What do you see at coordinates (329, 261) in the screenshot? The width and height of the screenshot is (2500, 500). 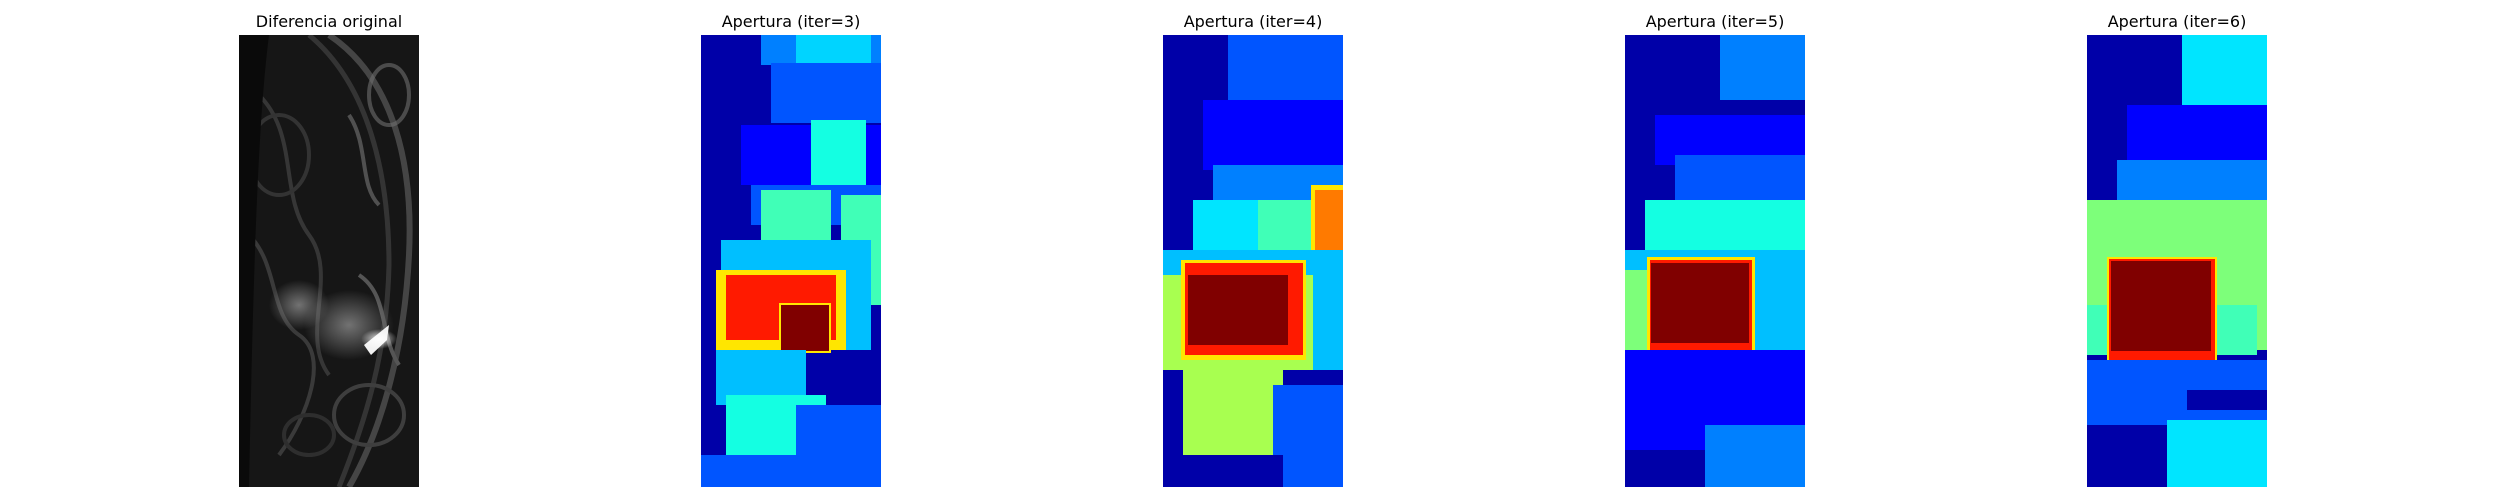 I see `original-difference-image` at bounding box center [329, 261].